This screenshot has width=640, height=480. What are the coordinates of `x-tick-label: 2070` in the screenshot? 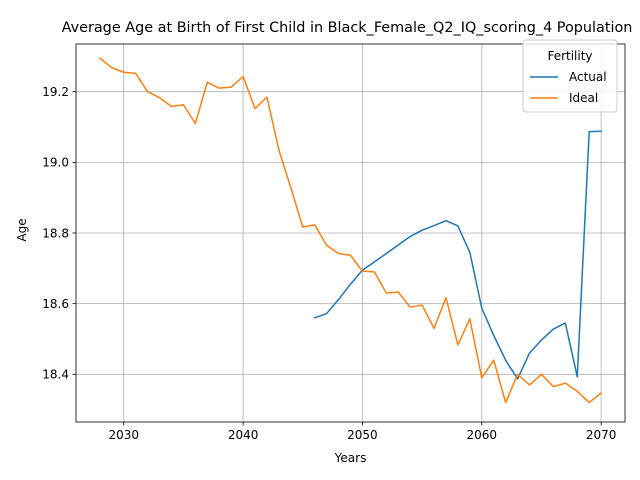 It's located at (601, 435).